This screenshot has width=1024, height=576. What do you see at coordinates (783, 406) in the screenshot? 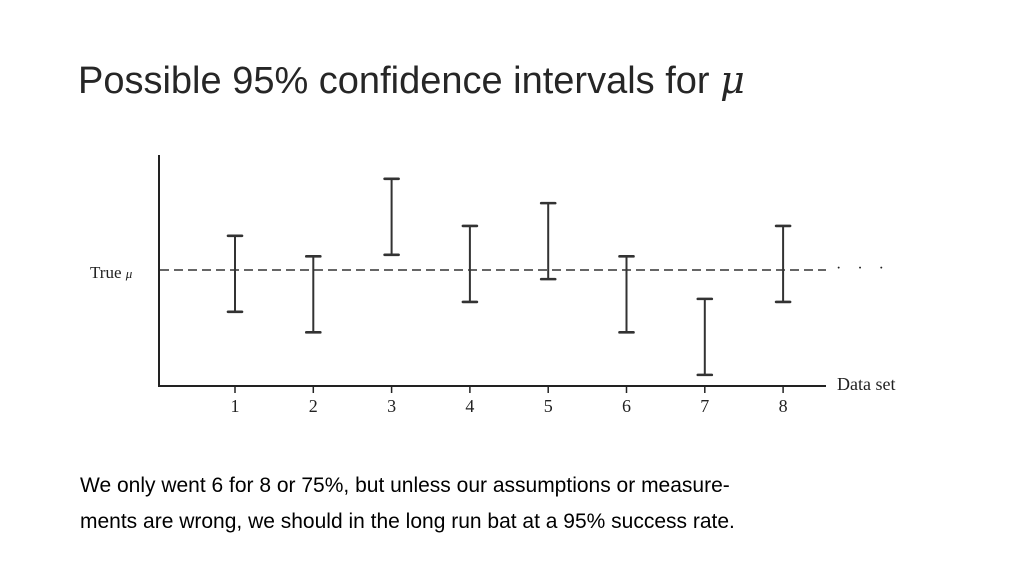
I see `x-tick-label-8: 8` at bounding box center [783, 406].